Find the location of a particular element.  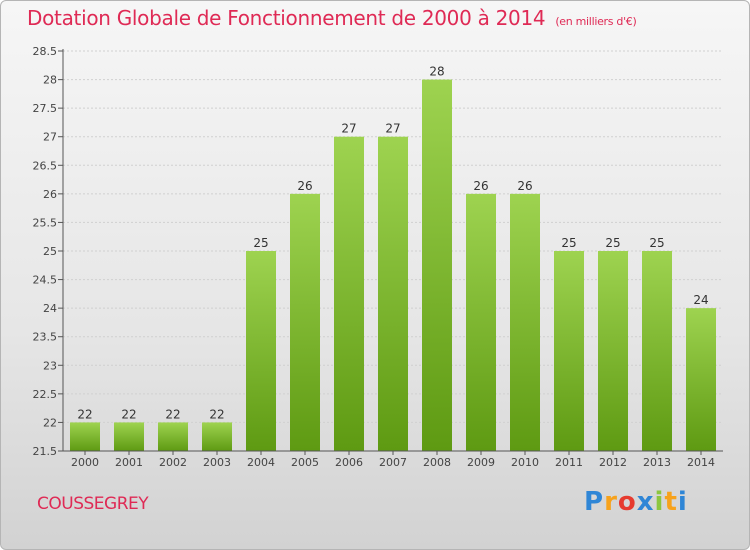

bar-2005 is located at coordinates (305, 322).